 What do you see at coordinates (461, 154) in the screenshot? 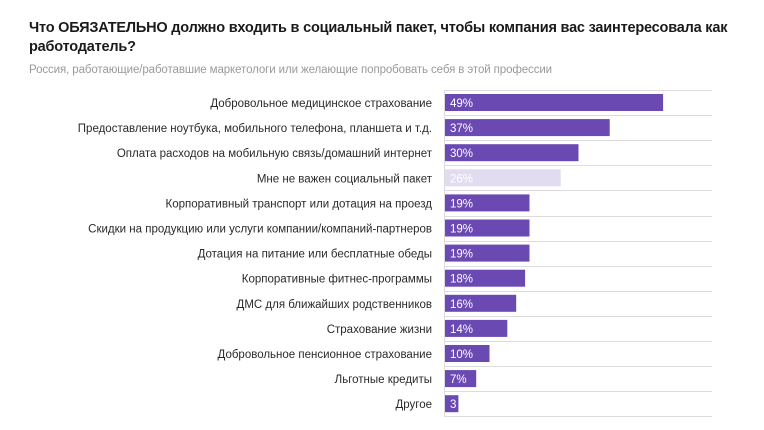
I see `value-label: 30%` at bounding box center [461, 154].